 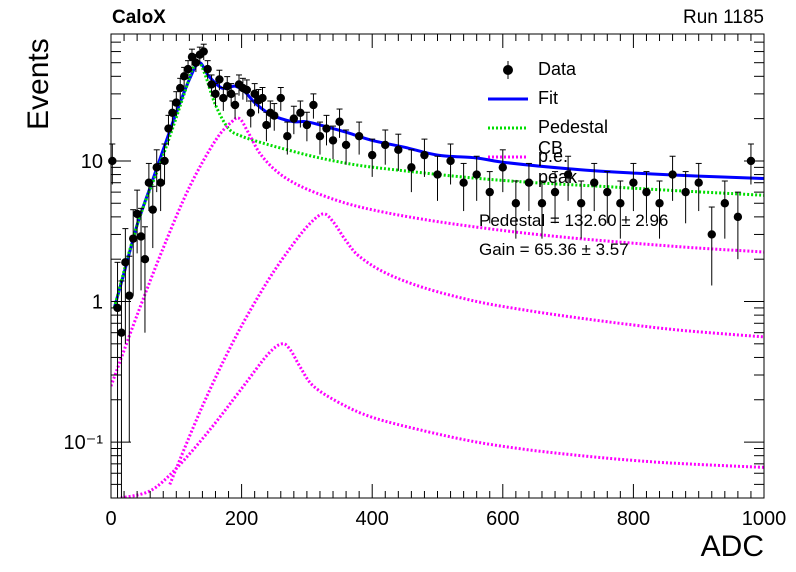 What do you see at coordinates (723, 17) in the screenshot?
I see `run-label: Run 1185` at bounding box center [723, 17].